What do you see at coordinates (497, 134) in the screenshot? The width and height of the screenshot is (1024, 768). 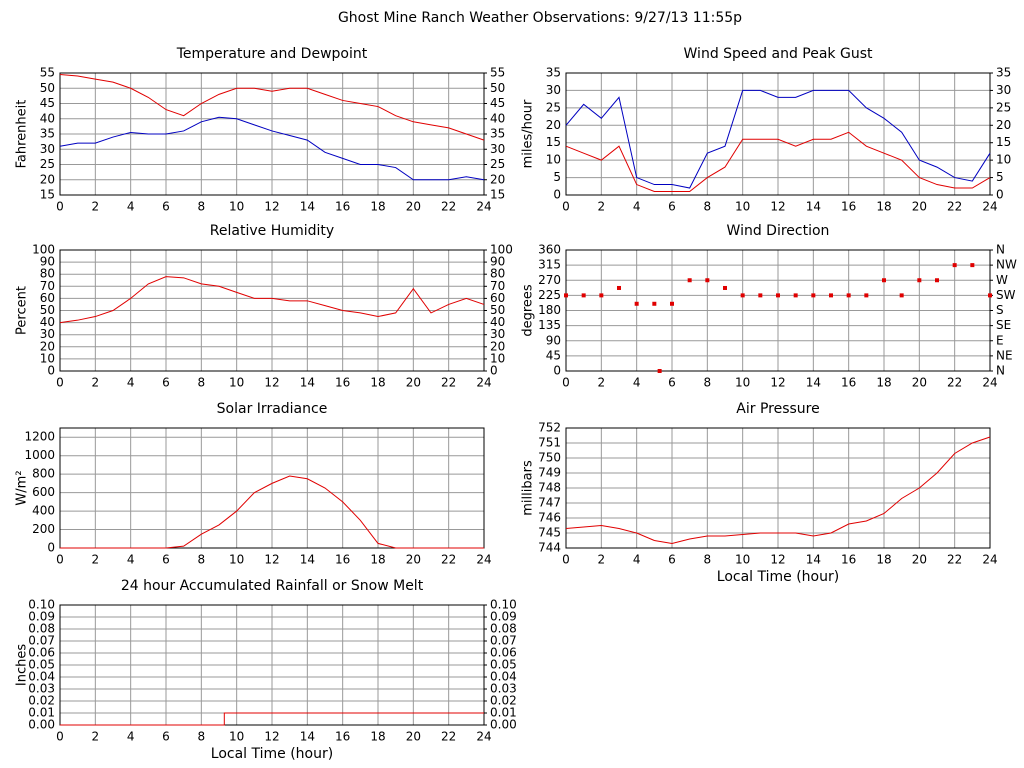 I see `y2-tick-label: 35` at bounding box center [497, 134].